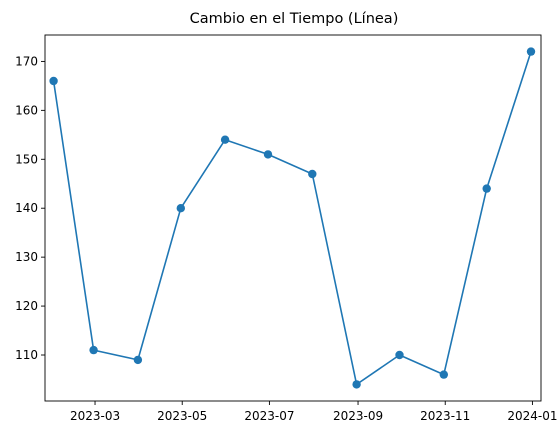  Describe the element at coordinates (26, 159) in the screenshot. I see `y-tick-label: 150` at that location.